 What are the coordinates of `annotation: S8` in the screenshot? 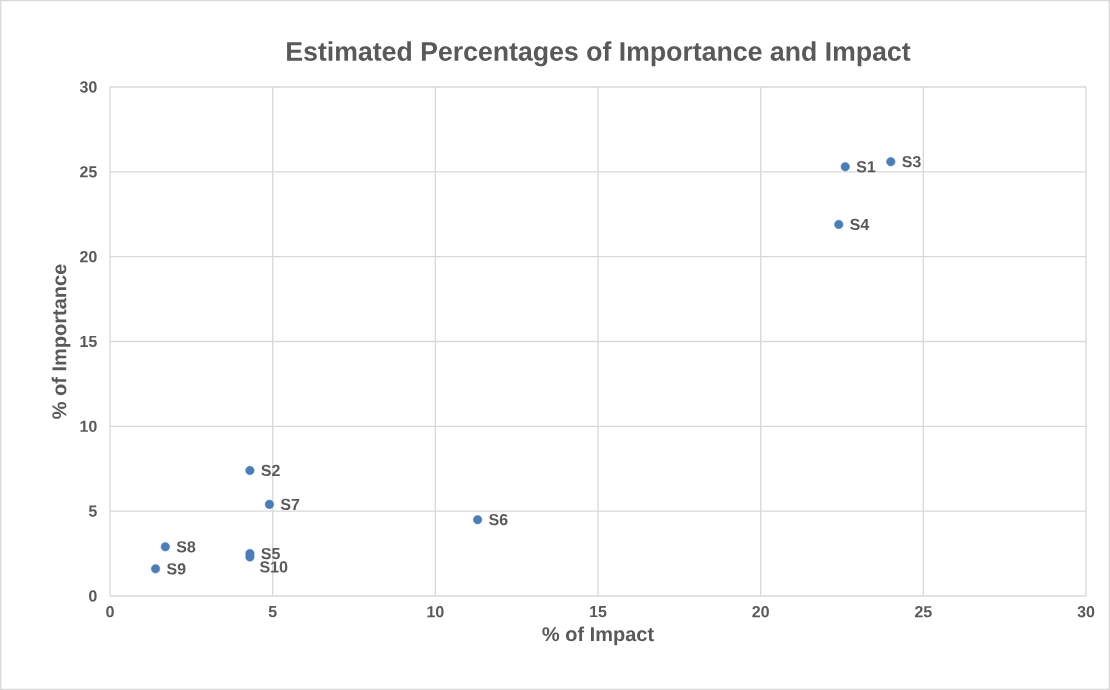 It's located at (186, 547).